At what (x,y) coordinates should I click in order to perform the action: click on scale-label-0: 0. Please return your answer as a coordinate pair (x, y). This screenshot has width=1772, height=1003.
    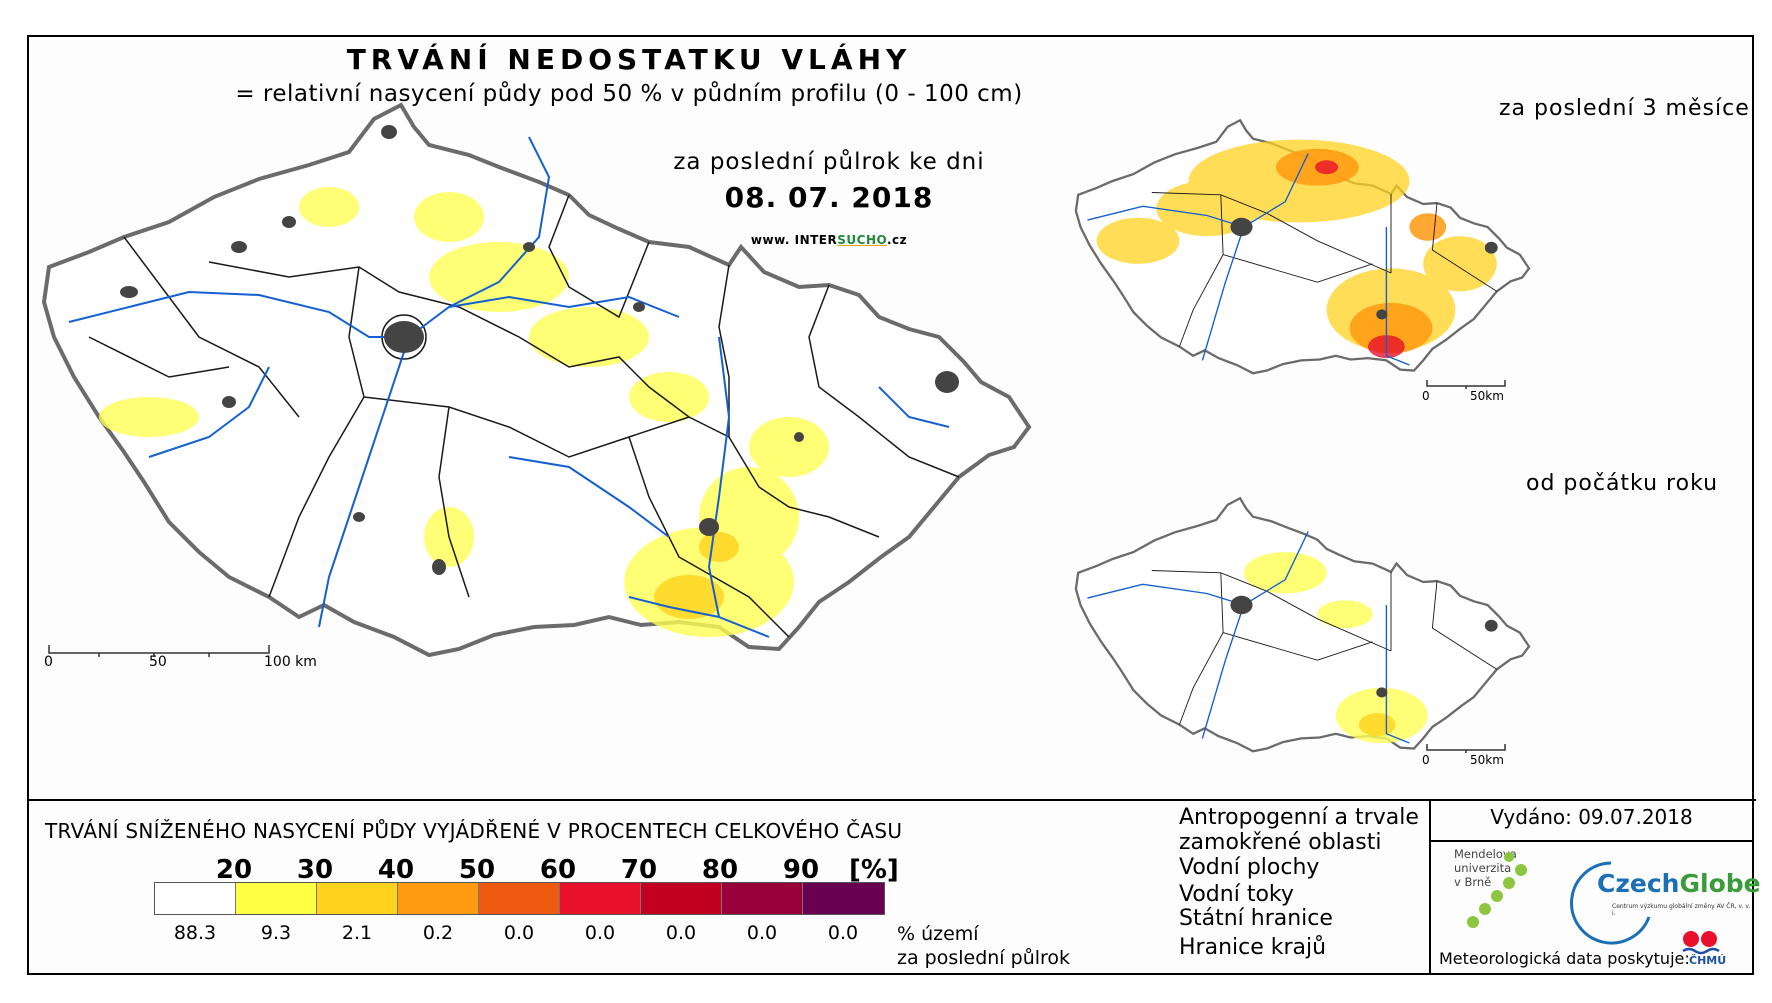
    Looking at the image, I should click on (48, 662).